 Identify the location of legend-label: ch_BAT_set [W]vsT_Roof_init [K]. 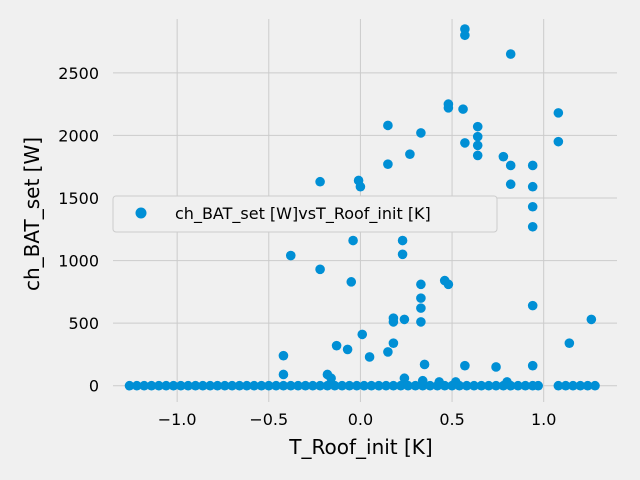
(303, 214).